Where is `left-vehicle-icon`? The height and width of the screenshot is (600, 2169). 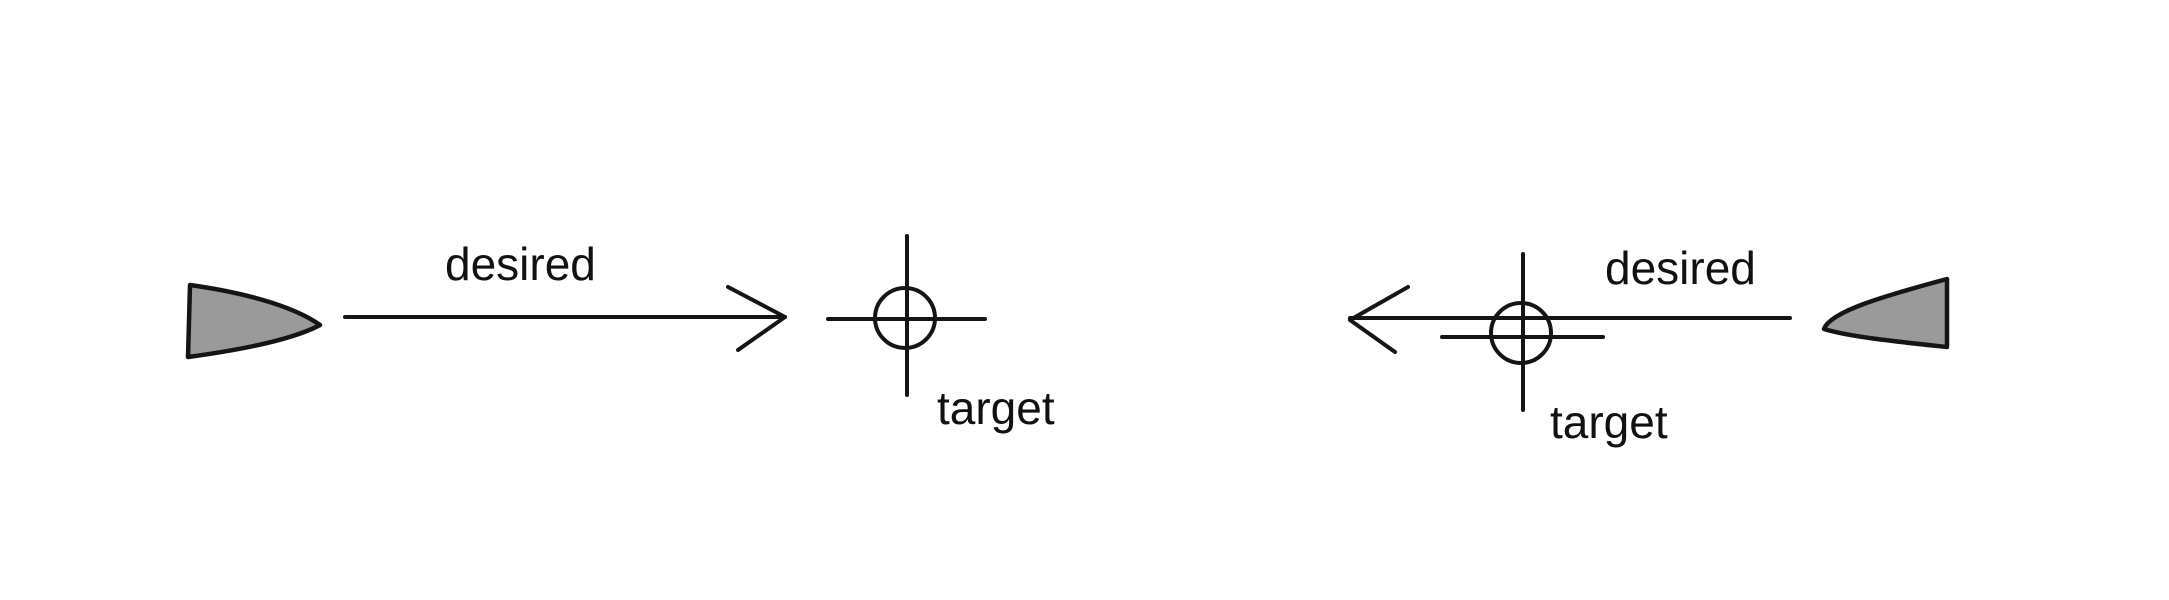 left-vehicle-icon is located at coordinates (254, 321).